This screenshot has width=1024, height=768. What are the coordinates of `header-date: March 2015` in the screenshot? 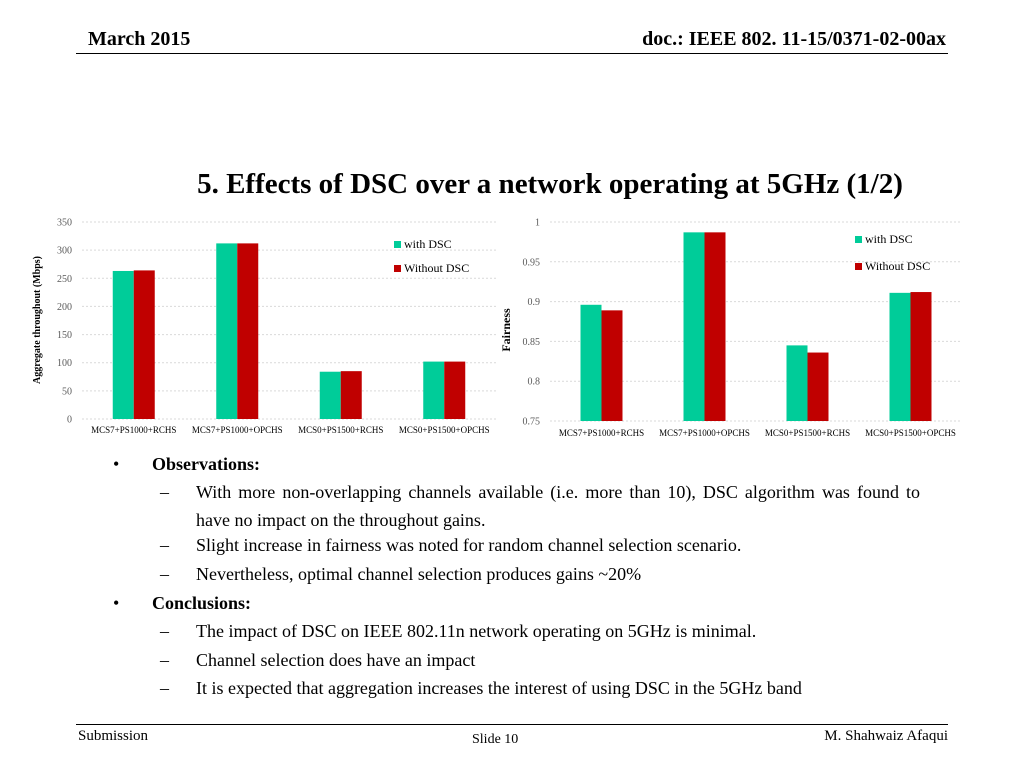 It's located at (139, 39).